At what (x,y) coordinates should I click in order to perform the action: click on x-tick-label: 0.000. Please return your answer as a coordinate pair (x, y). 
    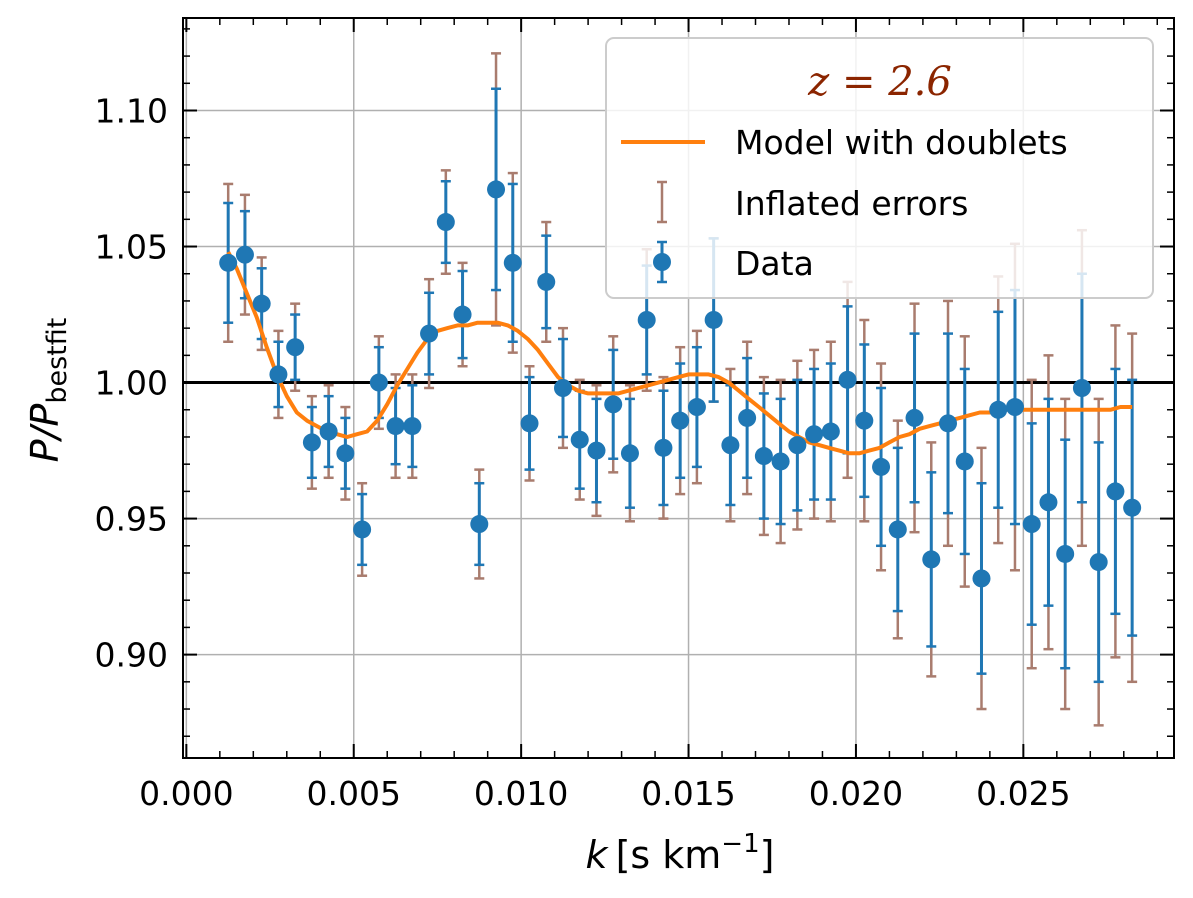
    Looking at the image, I should click on (186, 793).